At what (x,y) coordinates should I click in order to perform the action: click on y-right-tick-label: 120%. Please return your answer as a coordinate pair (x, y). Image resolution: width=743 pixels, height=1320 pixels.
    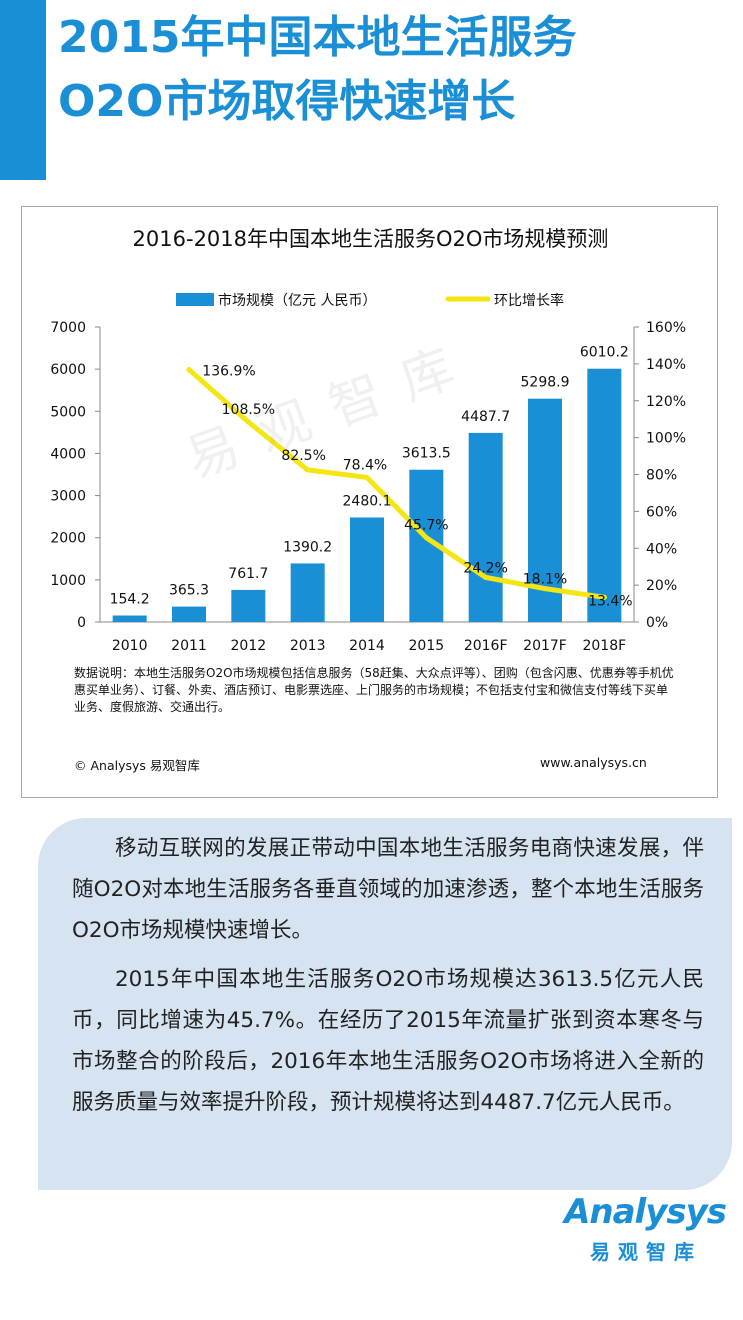
    Looking at the image, I should click on (666, 402).